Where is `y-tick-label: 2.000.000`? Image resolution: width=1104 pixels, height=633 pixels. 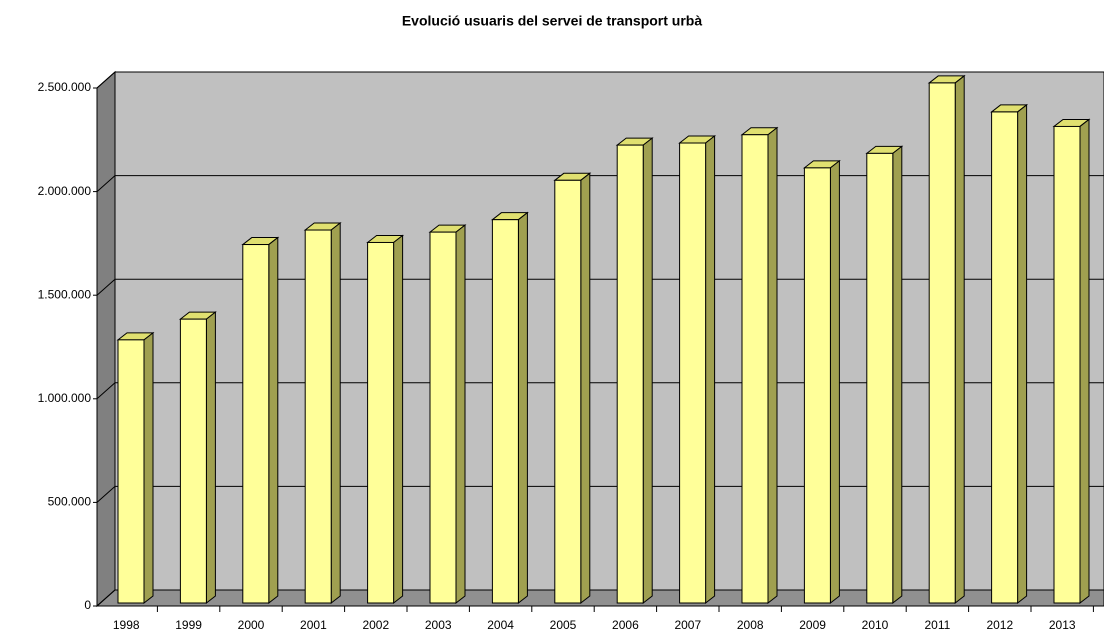
y-tick-label: 2.000.000 is located at coordinates (65, 191).